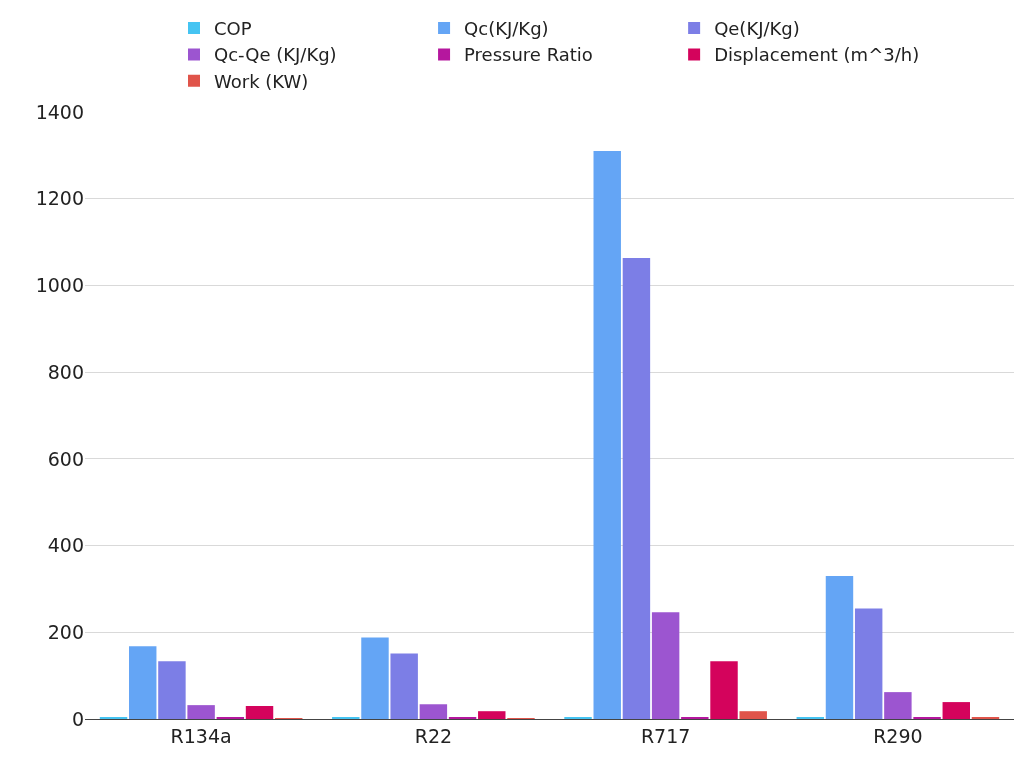 The image size is (1024, 759). I want to click on x-tick-label: R134a, so click(201, 735).